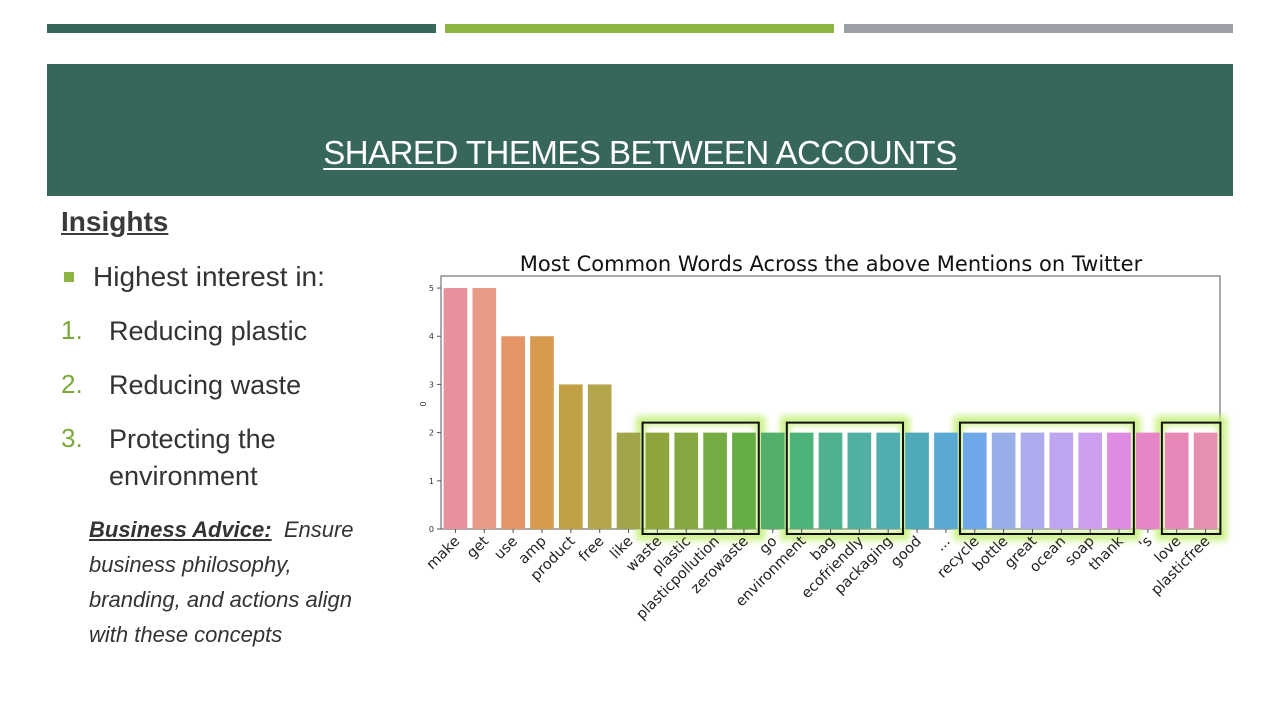  I want to click on y-tick-label: 4, so click(431, 336).